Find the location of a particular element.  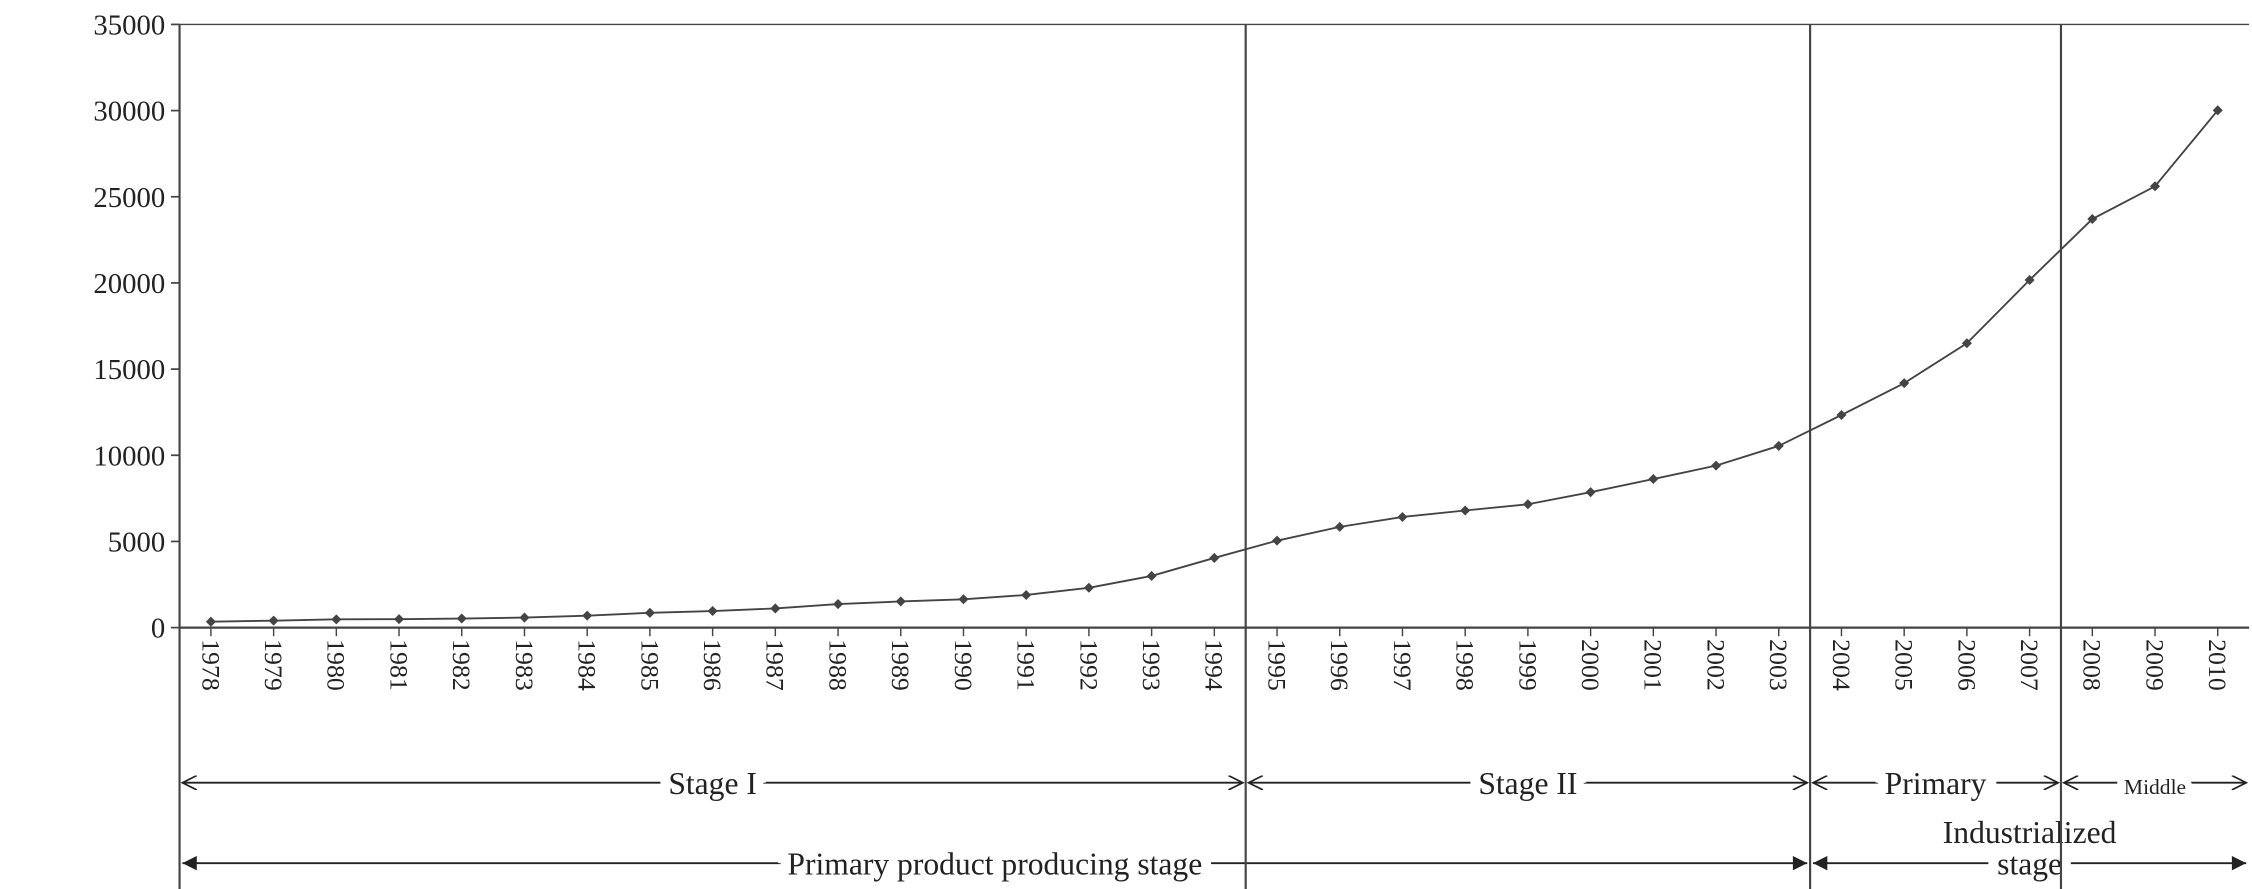

x-tick-label: 1997 is located at coordinates (1402, 665).